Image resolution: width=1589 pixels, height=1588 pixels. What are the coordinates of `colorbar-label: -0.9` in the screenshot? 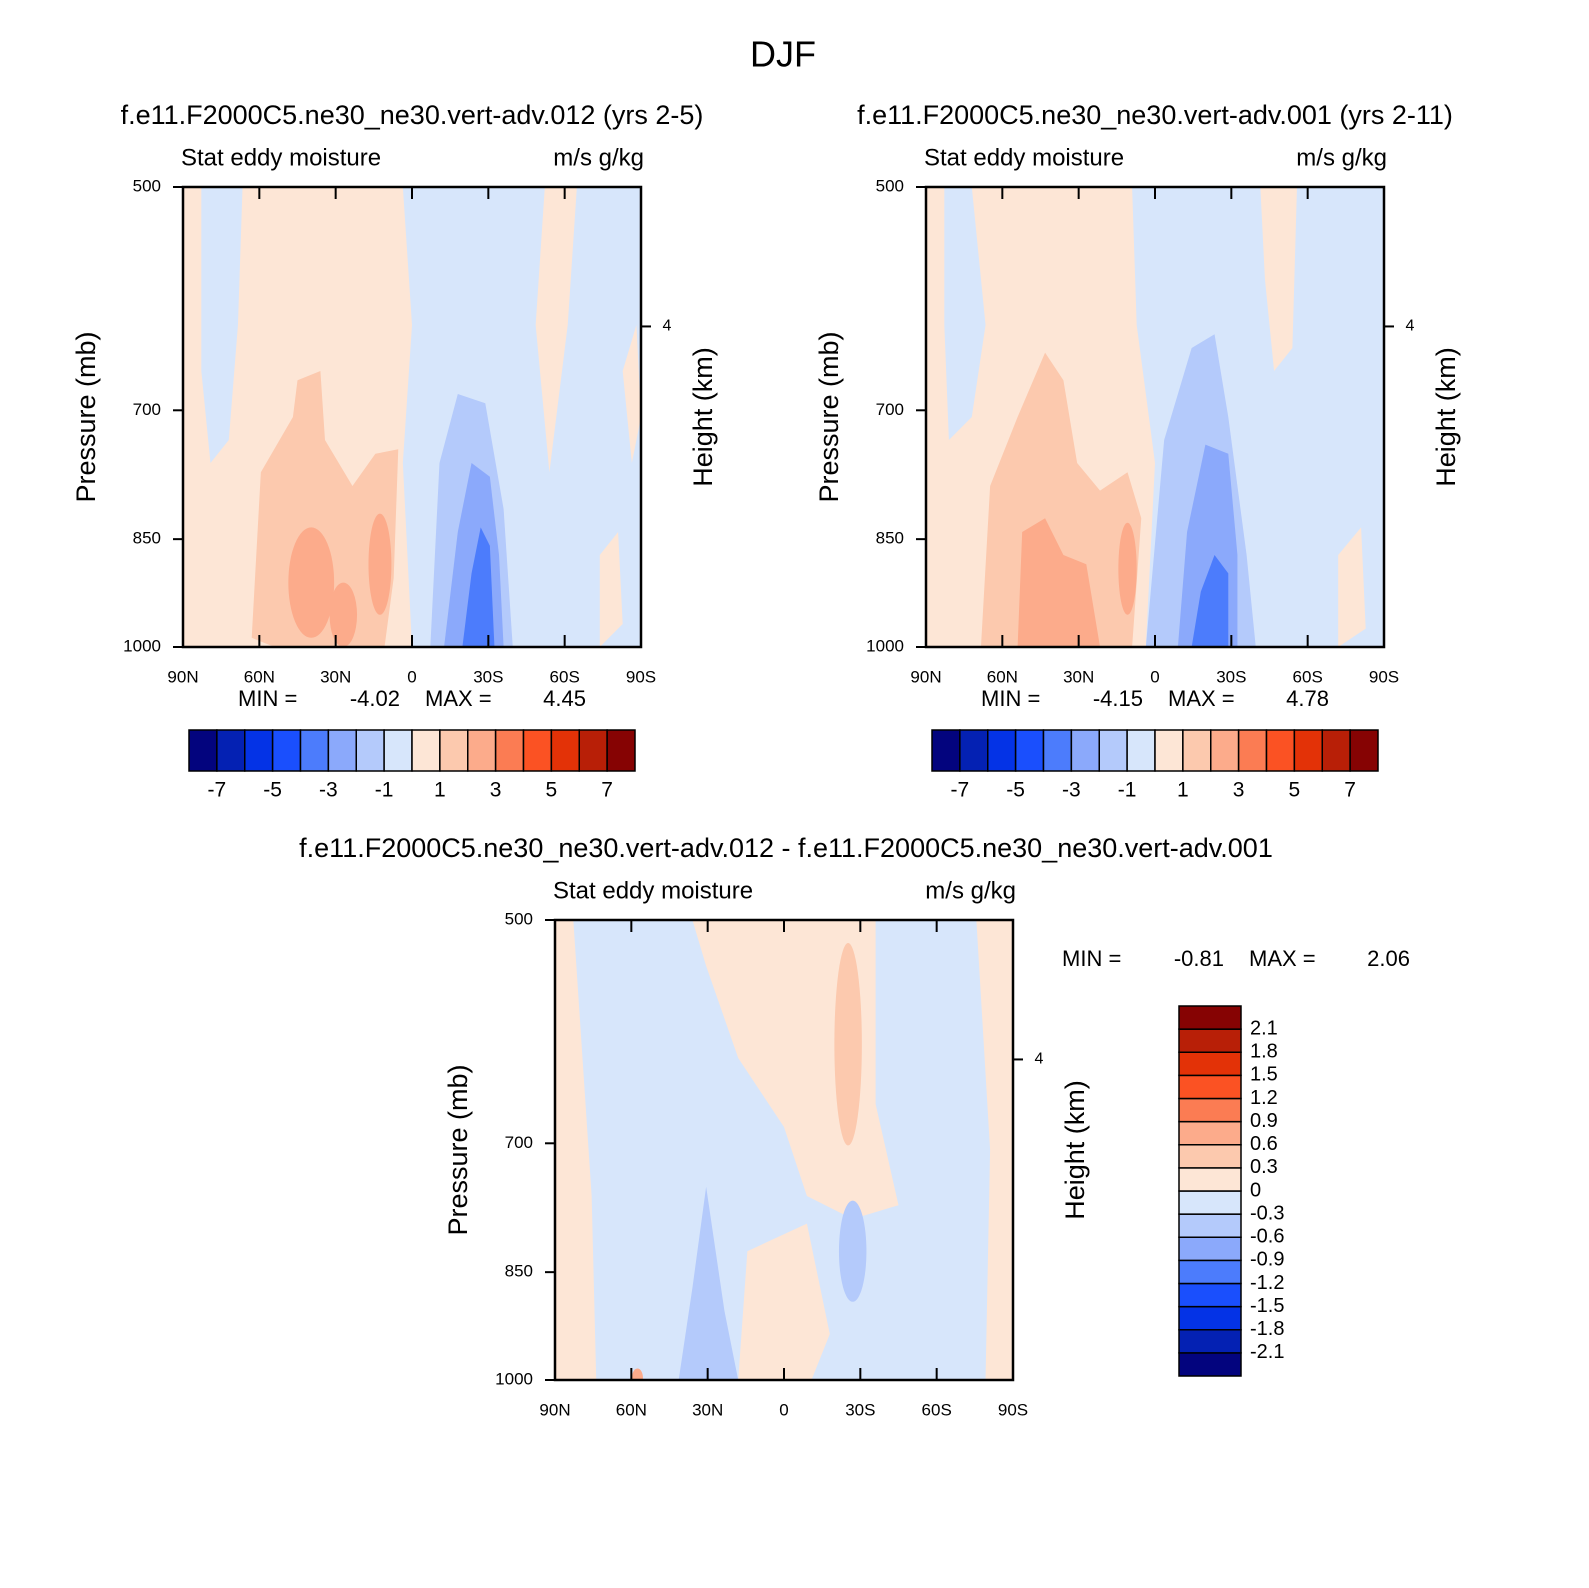 It's located at (1267, 1260).